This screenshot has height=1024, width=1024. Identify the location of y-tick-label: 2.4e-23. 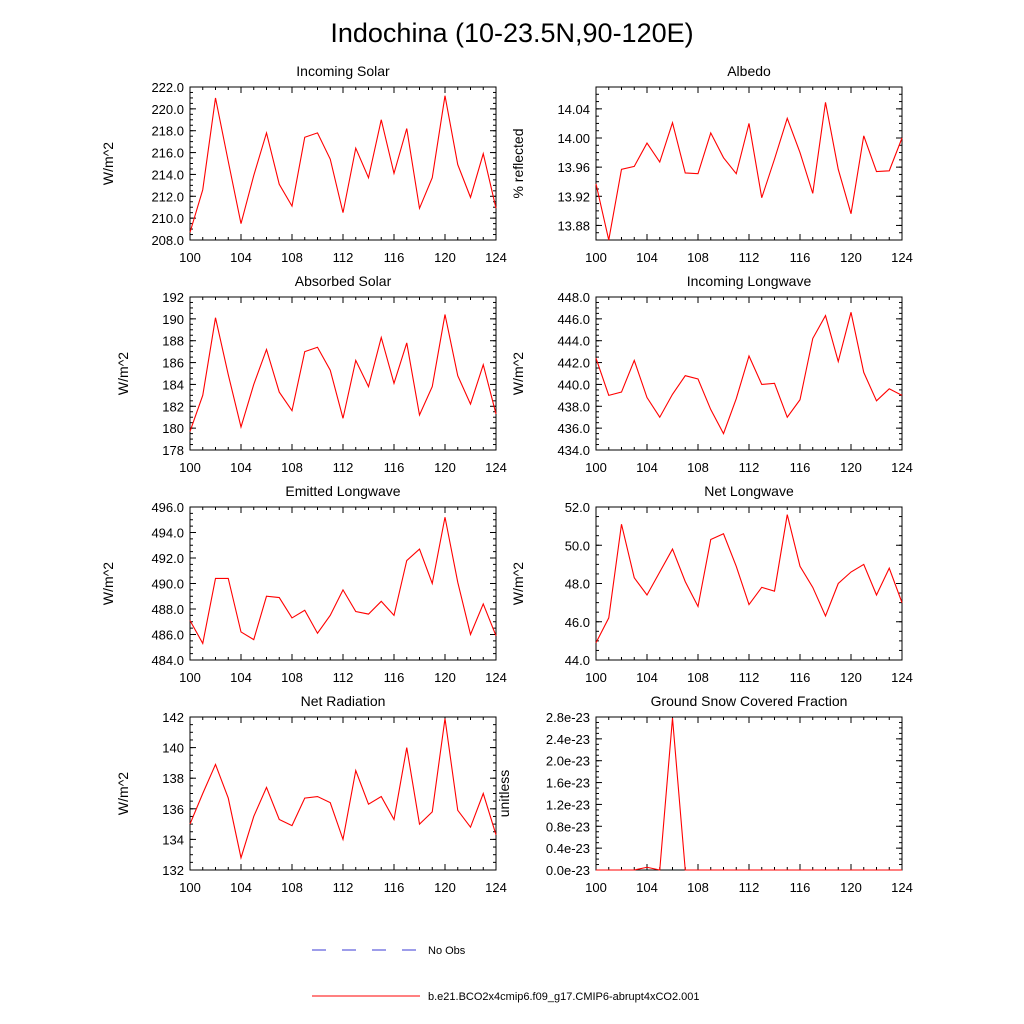
(568, 739).